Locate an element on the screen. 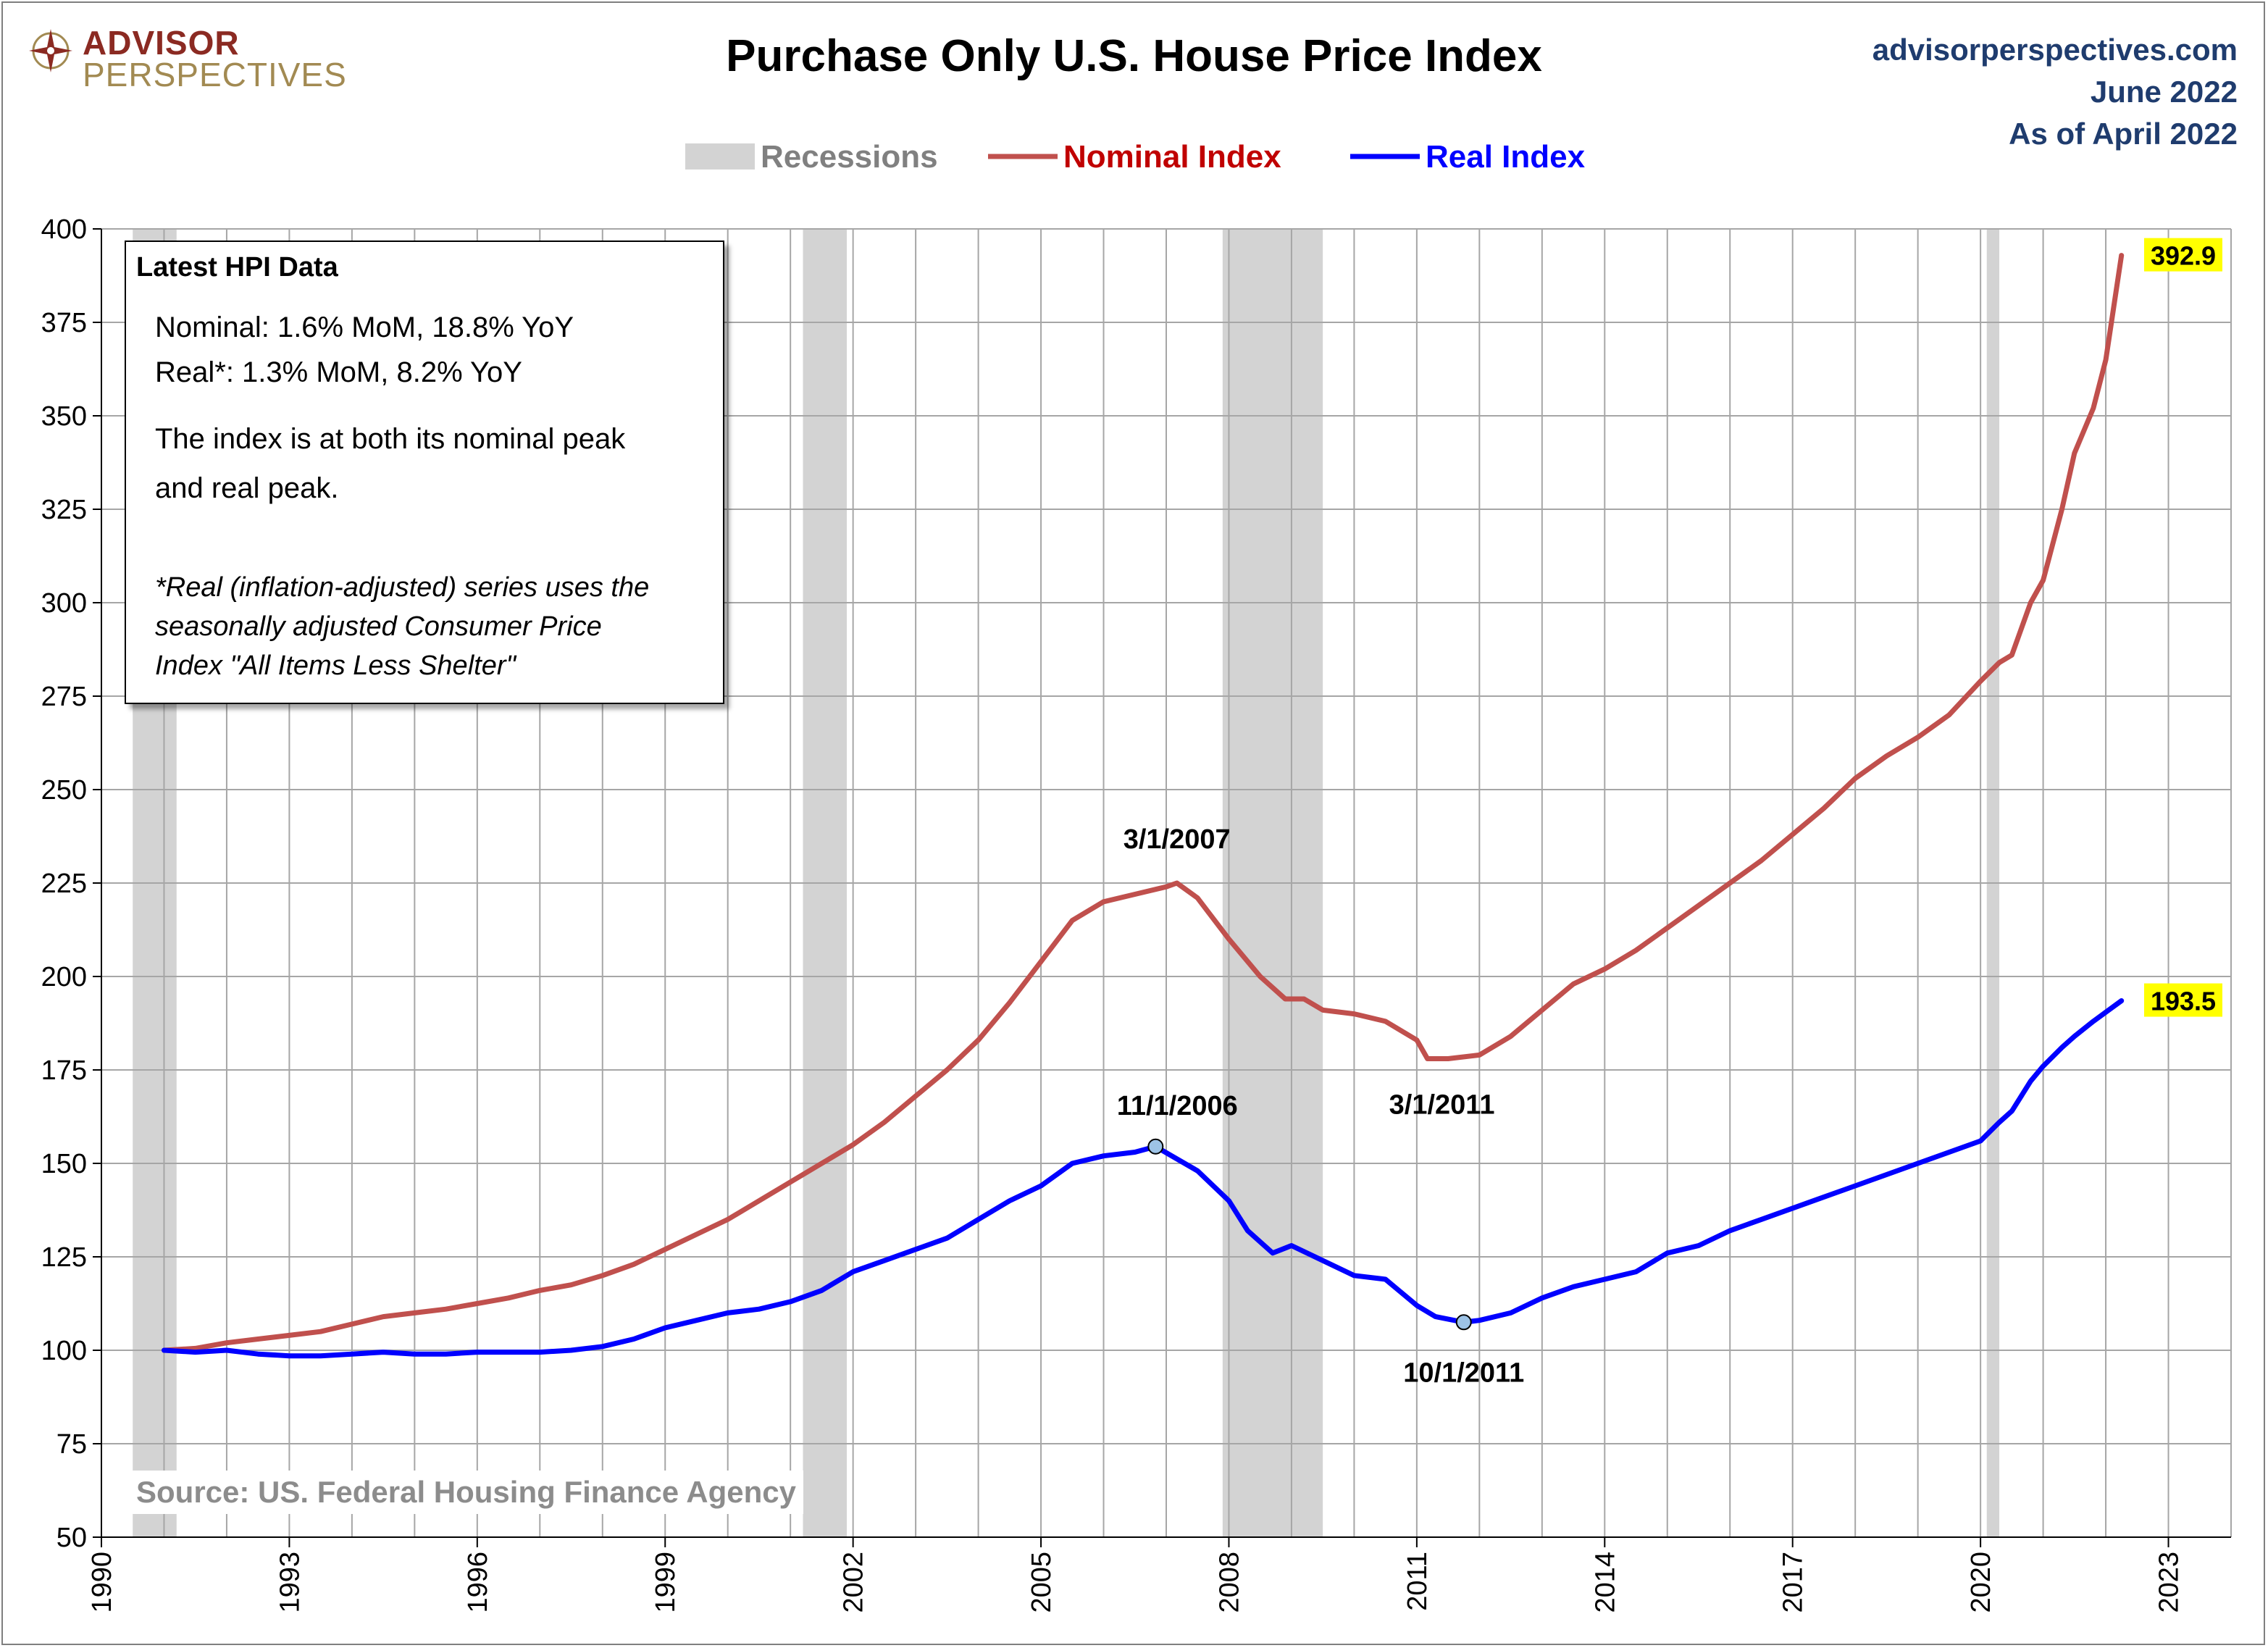  x-tick-label: 1996 is located at coordinates (478, 1582).